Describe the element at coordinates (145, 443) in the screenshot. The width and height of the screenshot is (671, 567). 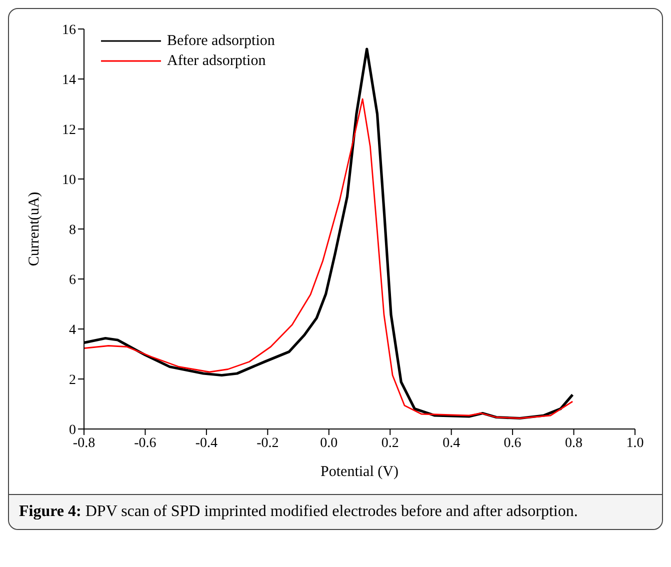
I see `x-tick-label: -0.6` at that location.